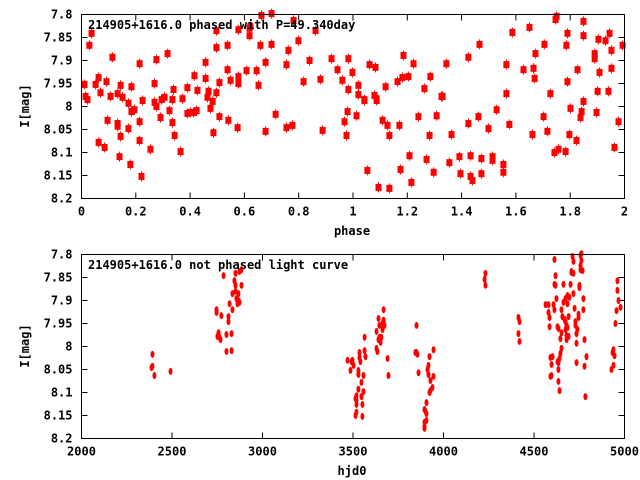 The height and width of the screenshot is (480, 640). Describe the element at coordinates (443, 452) in the screenshot. I see `x-tick-label: 4000` at that location.